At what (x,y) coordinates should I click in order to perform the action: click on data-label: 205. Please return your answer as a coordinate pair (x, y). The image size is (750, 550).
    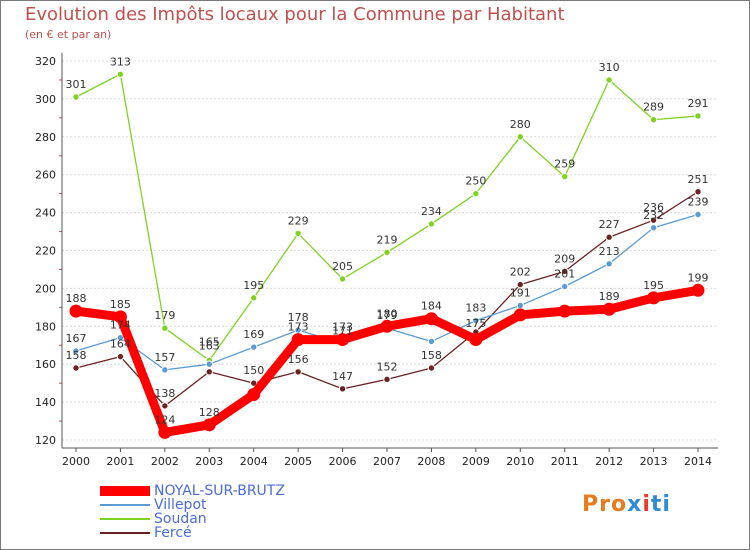
    Looking at the image, I should click on (342, 266).